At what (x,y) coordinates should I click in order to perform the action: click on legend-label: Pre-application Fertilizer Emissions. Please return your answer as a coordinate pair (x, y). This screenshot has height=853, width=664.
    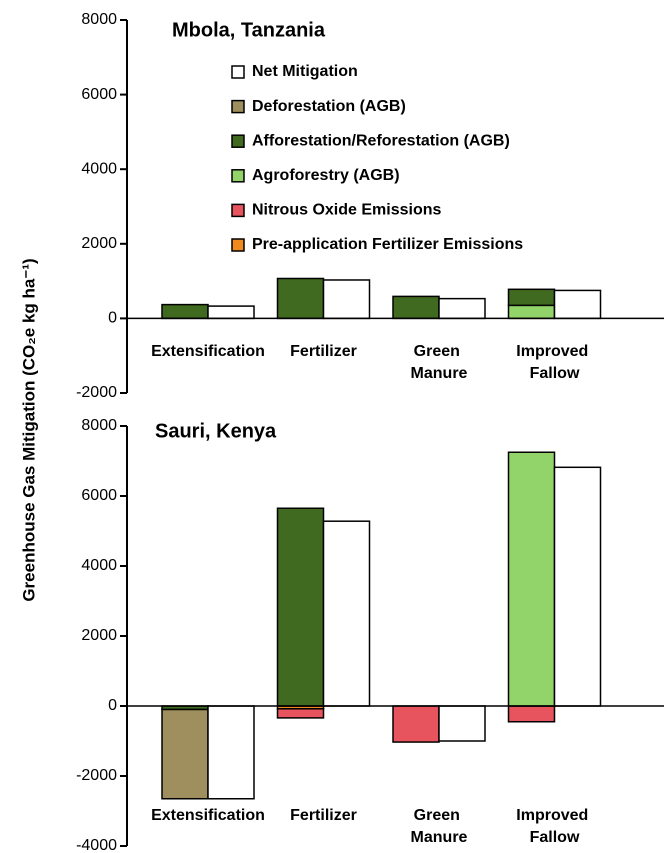
    Looking at the image, I should click on (387, 244).